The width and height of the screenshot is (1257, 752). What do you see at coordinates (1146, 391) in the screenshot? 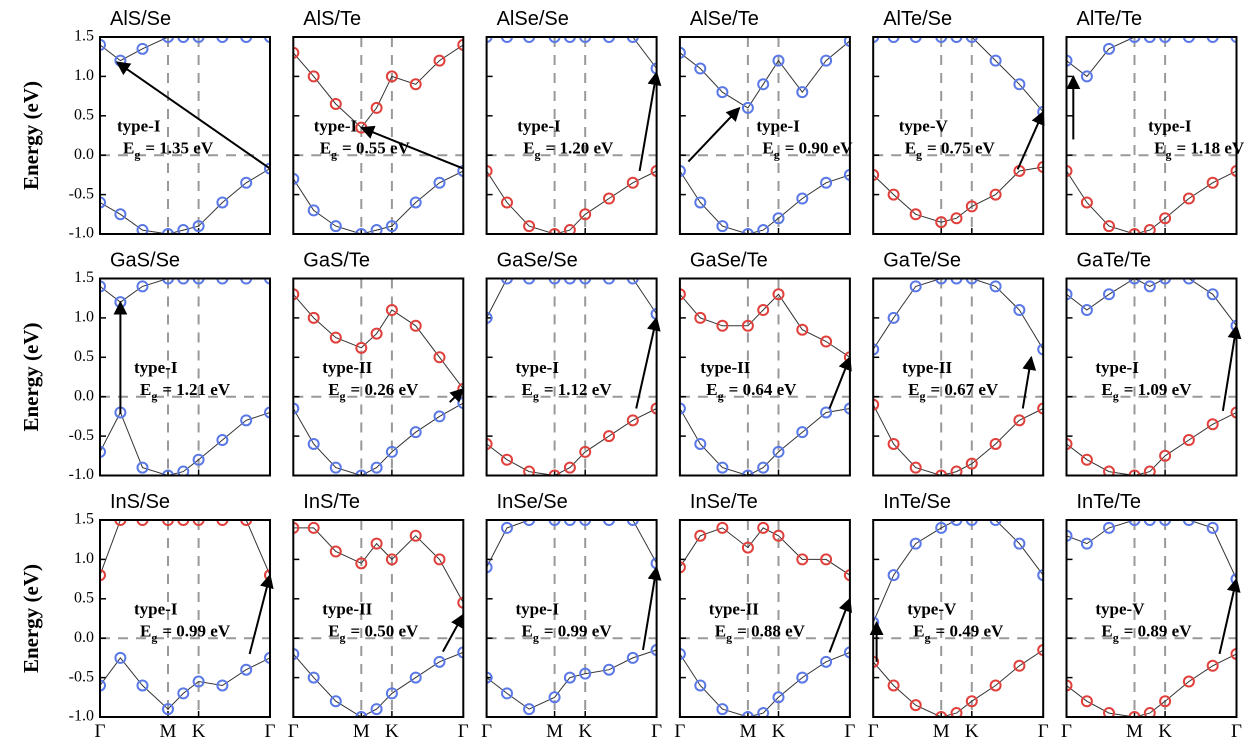
I see `gap-label: Eg = 1.09 eV` at bounding box center [1146, 391].